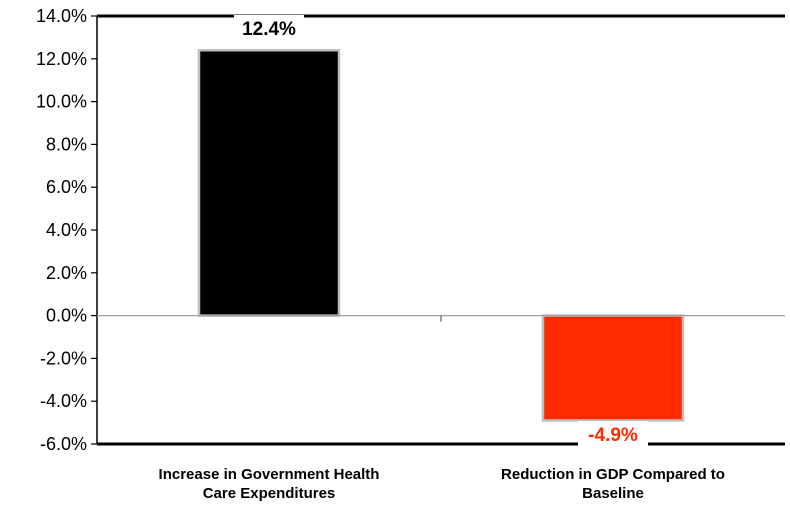 Image resolution: width=790 pixels, height=508 pixels. I want to click on category-label: Care Expenditures, so click(269, 493).